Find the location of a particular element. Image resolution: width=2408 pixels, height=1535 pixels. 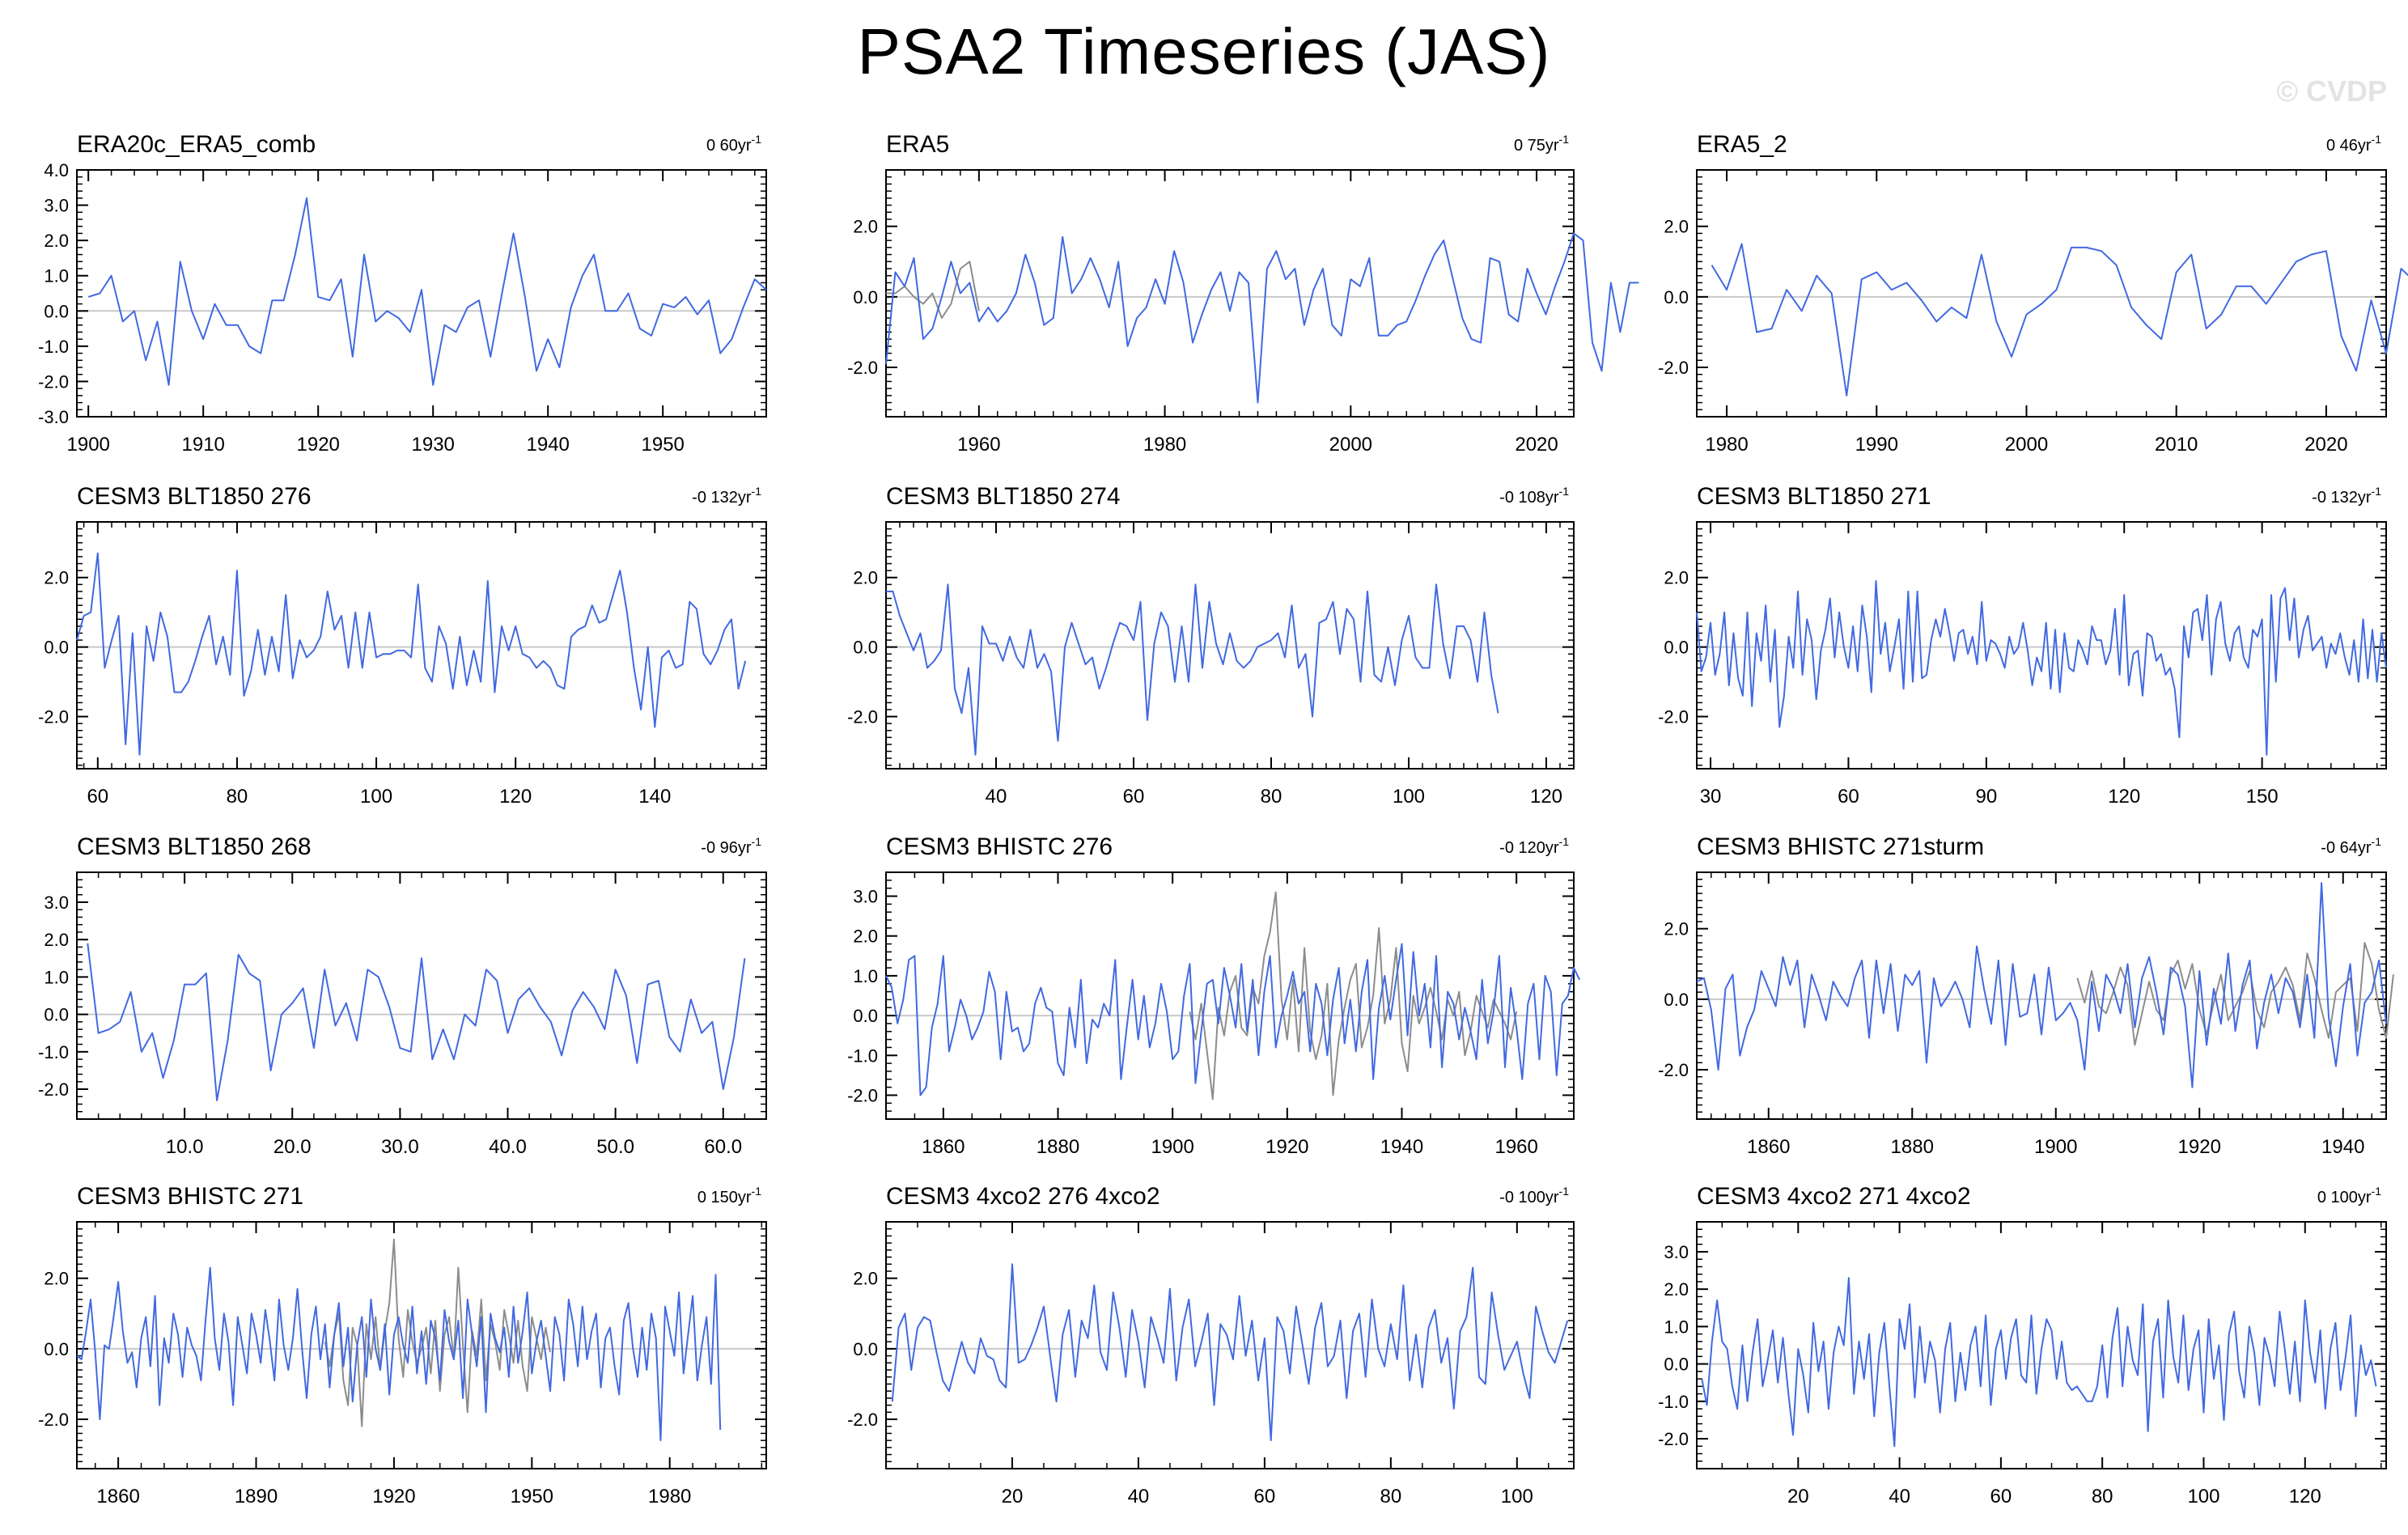

trend-label: -0 64yr-1 is located at coordinates (2351, 846).